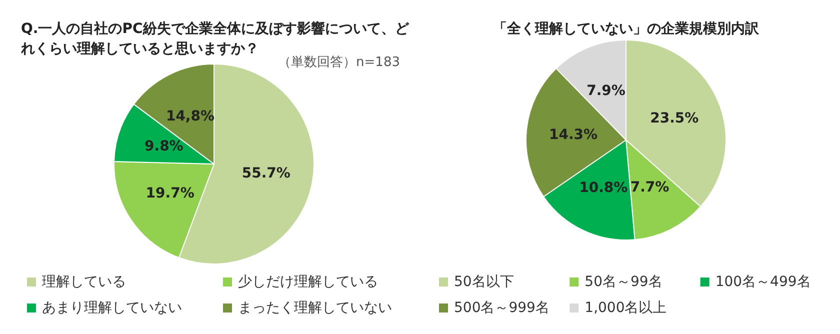 This screenshot has width=840, height=334. Describe the element at coordinates (573, 134) in the screenshot. I see `data-label: 14.3%` at that location.